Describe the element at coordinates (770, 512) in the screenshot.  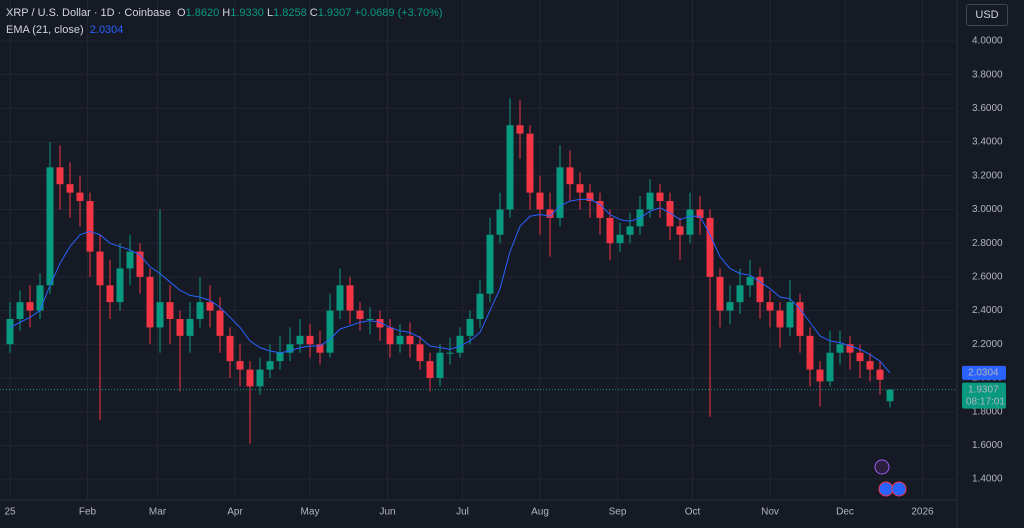
I see `x-tick-label: Nov` at that location.